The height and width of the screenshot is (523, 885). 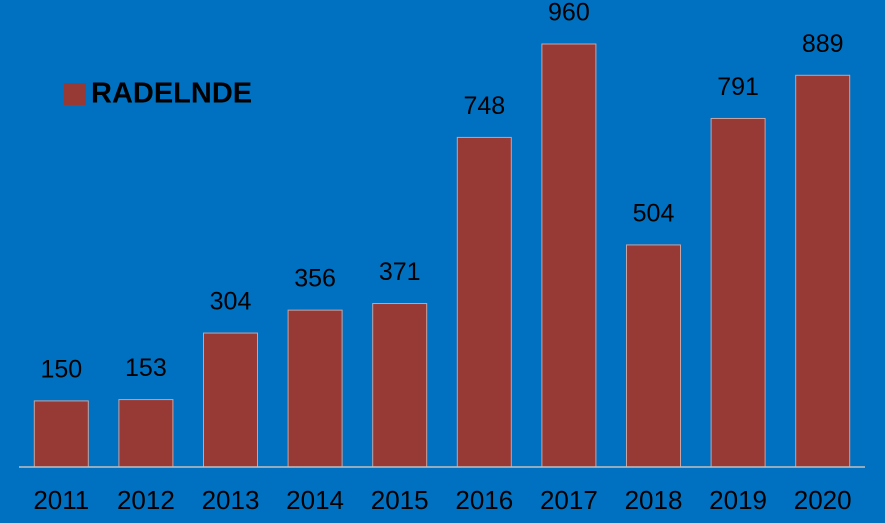 What do you see at coordinates (171, 94) in the screenshot?
I see `legend-label: RADELNDE` at bounding box center [171, 94].